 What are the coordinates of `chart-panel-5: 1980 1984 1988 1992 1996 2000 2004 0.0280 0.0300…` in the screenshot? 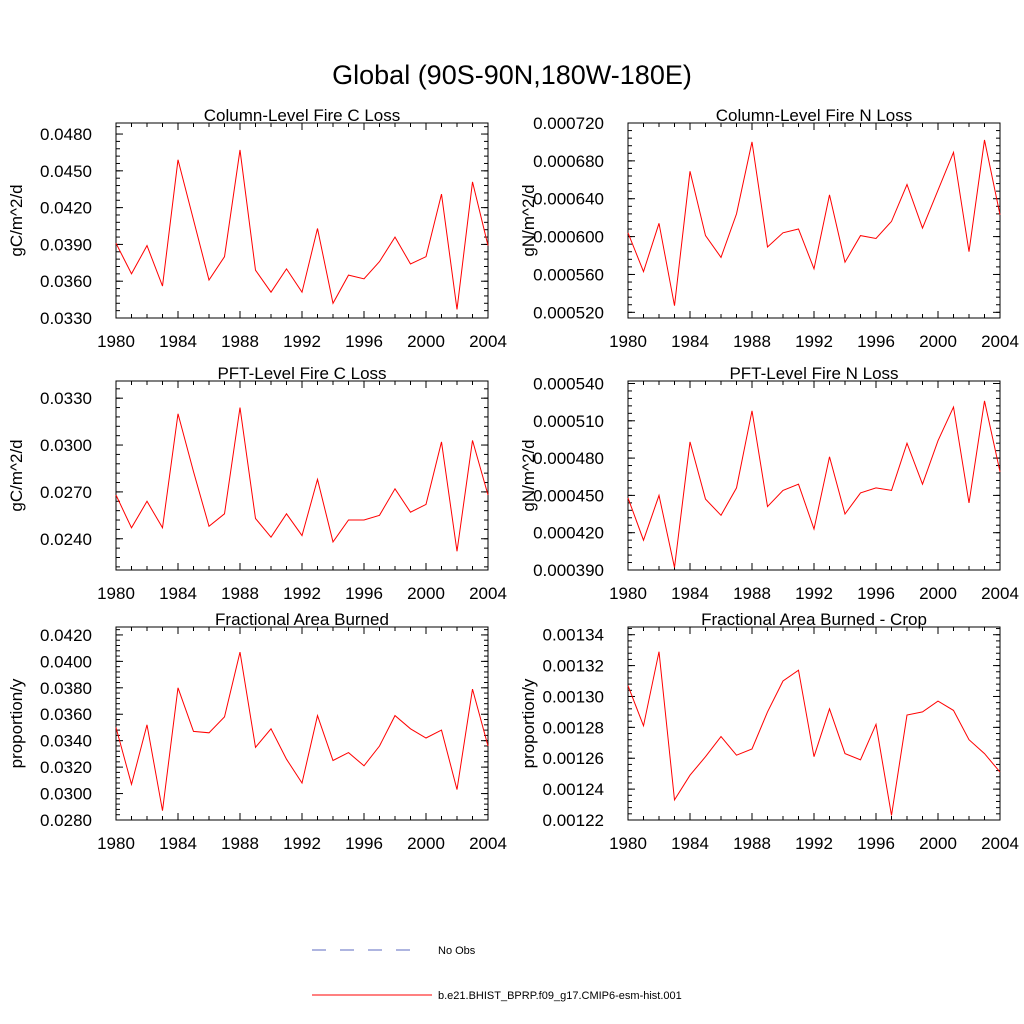 It's located at (257, 731).